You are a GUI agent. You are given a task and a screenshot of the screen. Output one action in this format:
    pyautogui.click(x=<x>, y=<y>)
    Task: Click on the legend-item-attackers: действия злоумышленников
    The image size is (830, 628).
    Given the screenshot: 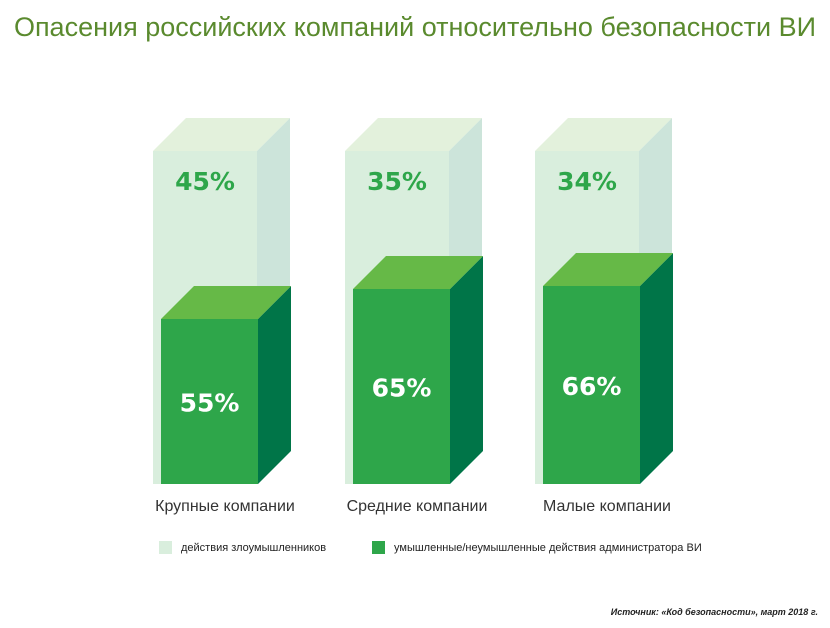 What is the action you would take?
    pyautogui.click(x=242, y=547)
    